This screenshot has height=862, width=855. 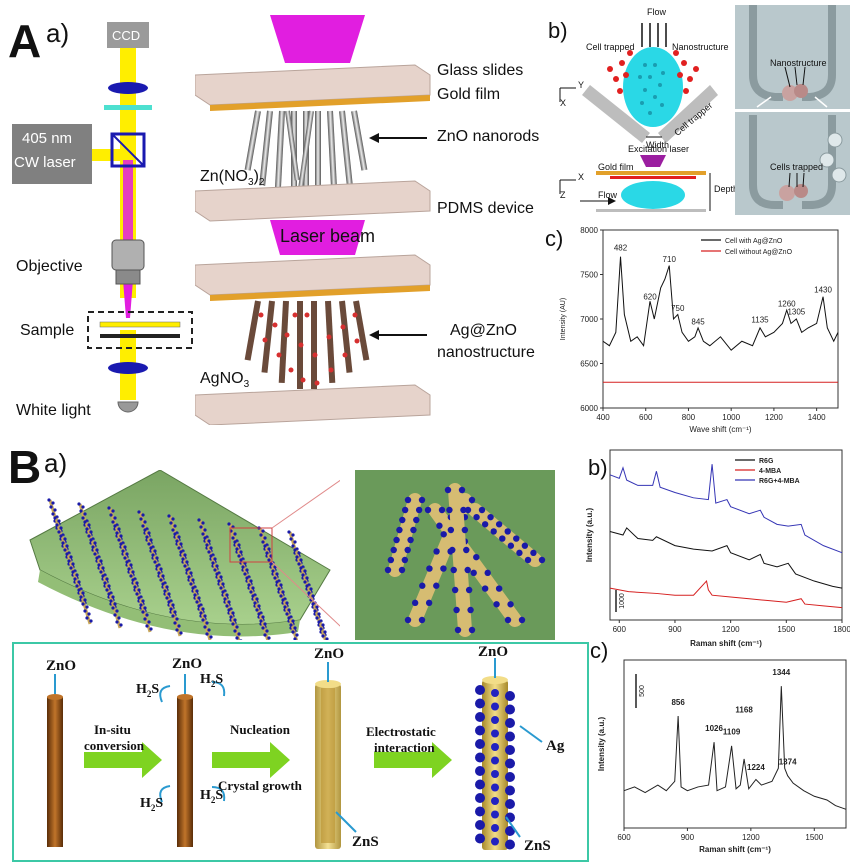 I want to click on zn-nitrate-label: Zn(NO3)2, so click(x=232, y=178).